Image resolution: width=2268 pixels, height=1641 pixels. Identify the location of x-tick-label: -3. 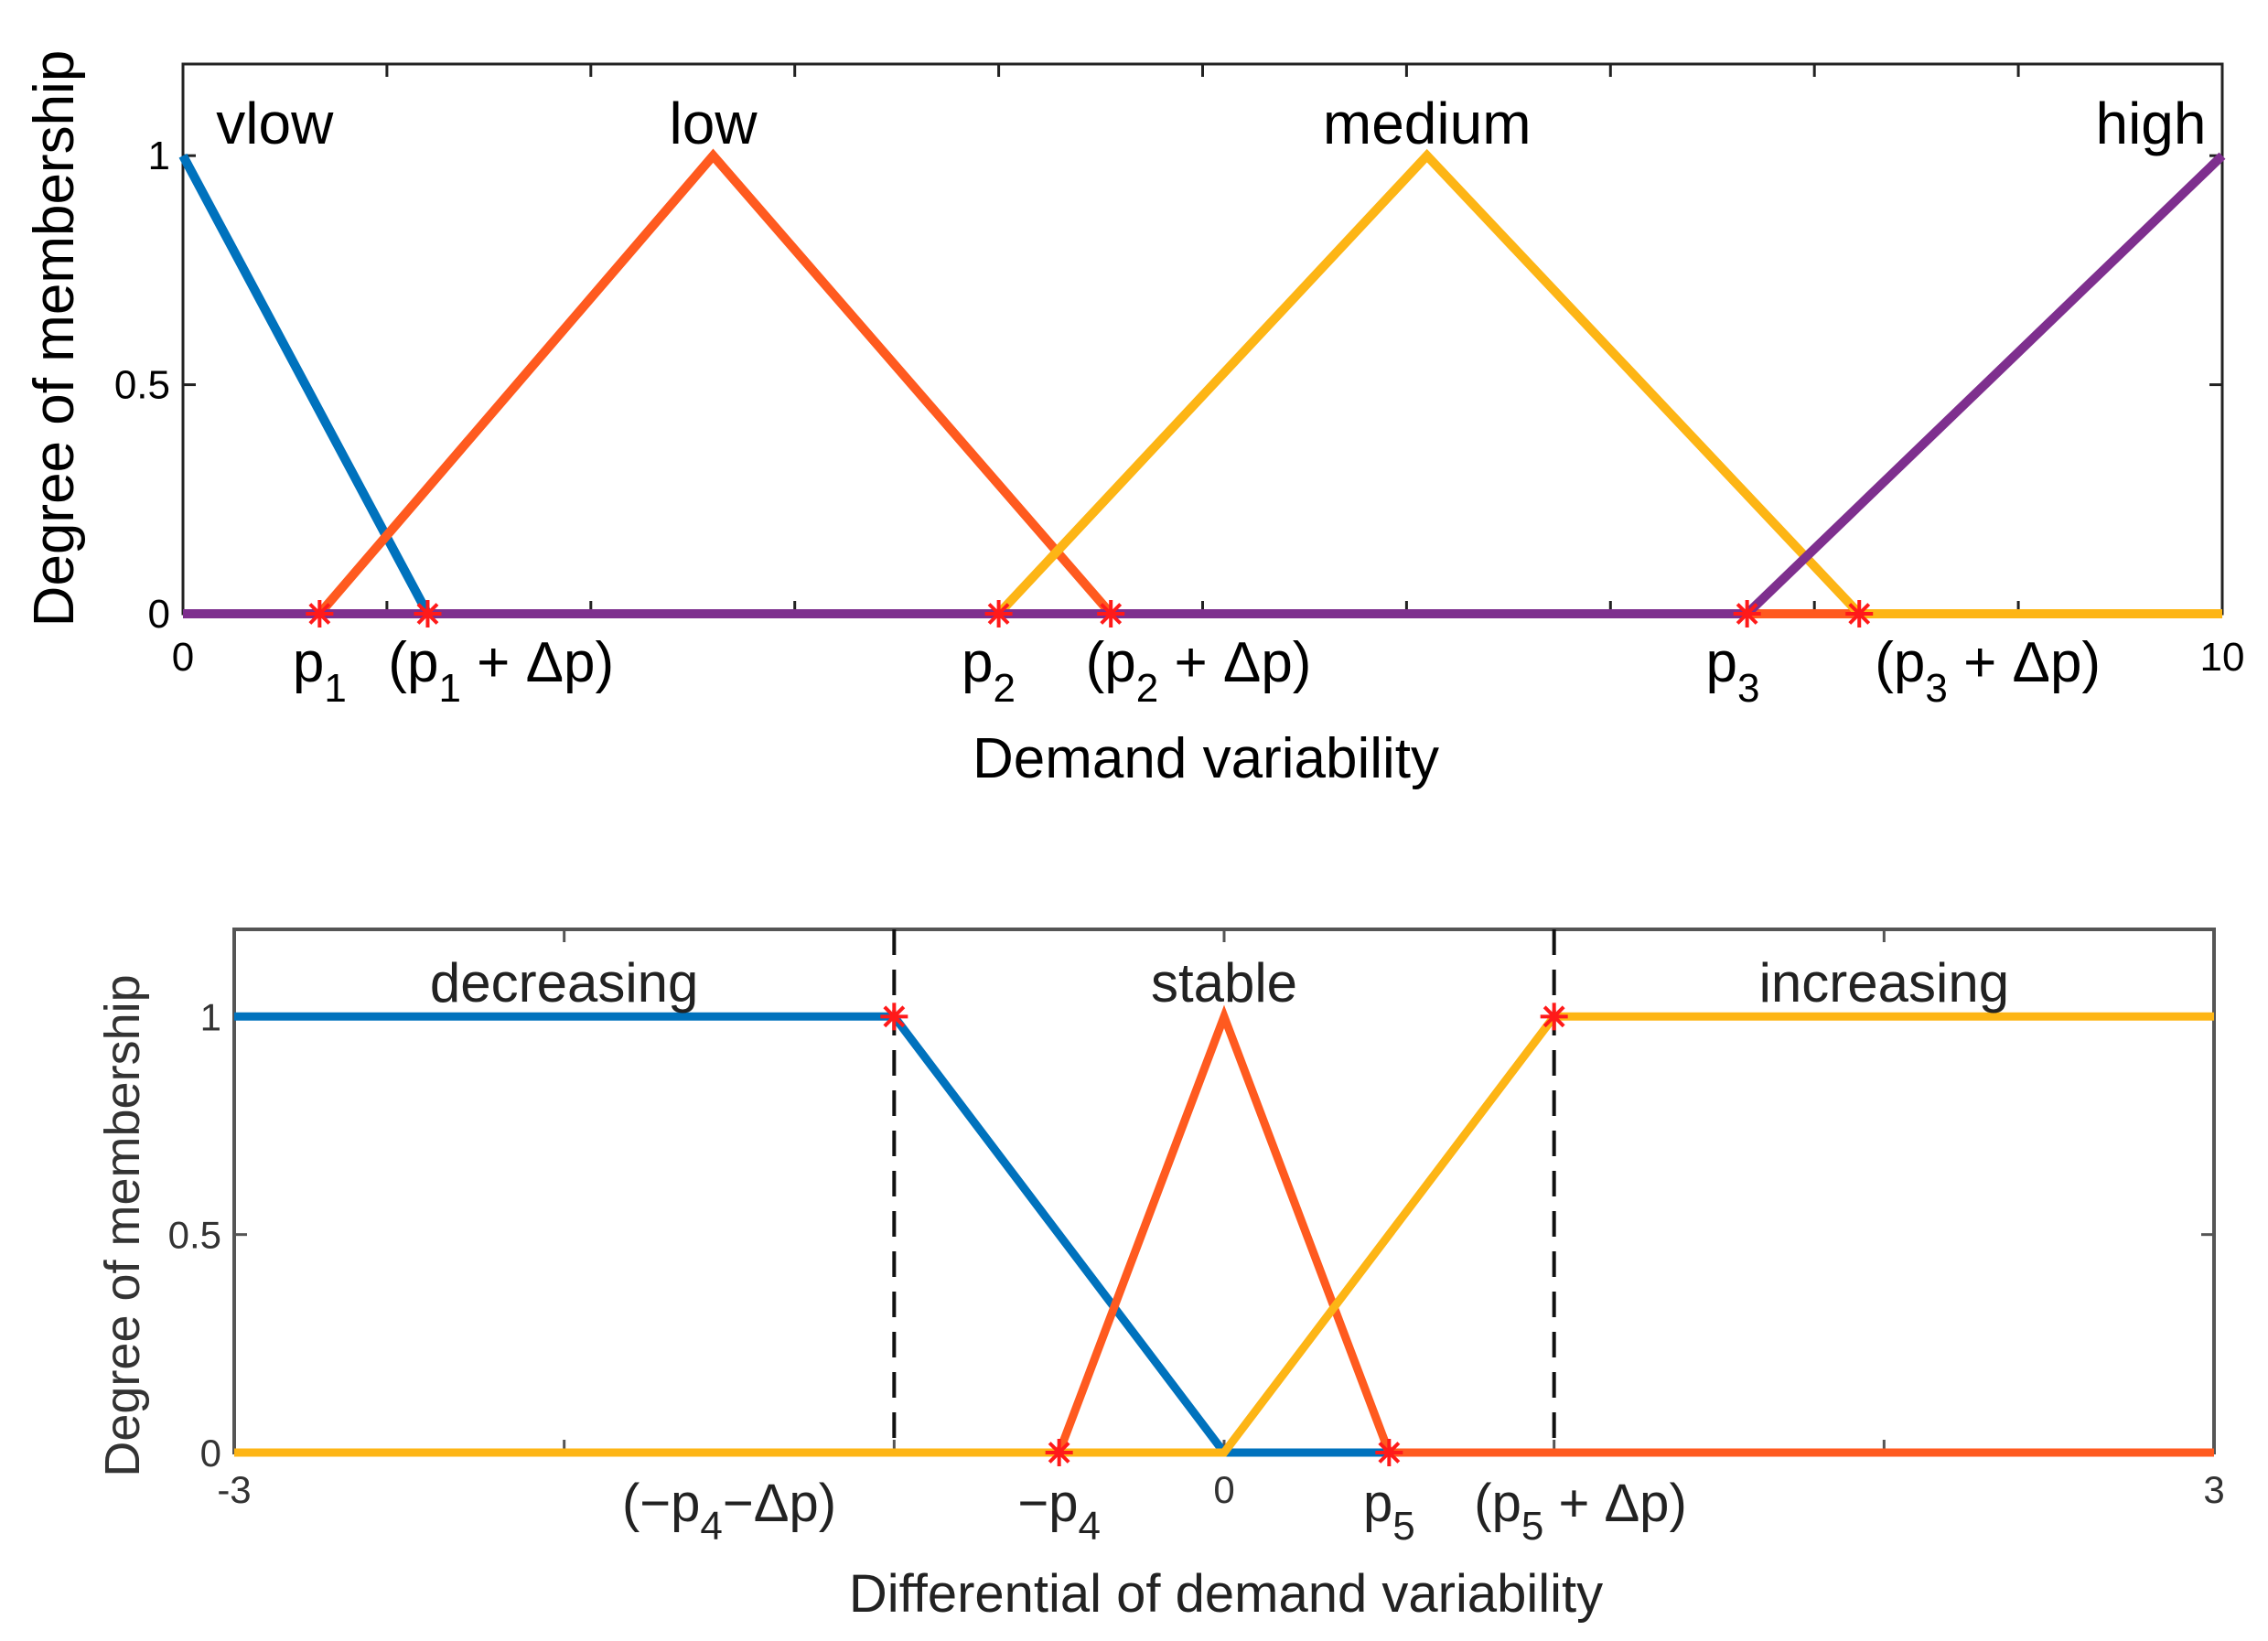
(234, 1489).